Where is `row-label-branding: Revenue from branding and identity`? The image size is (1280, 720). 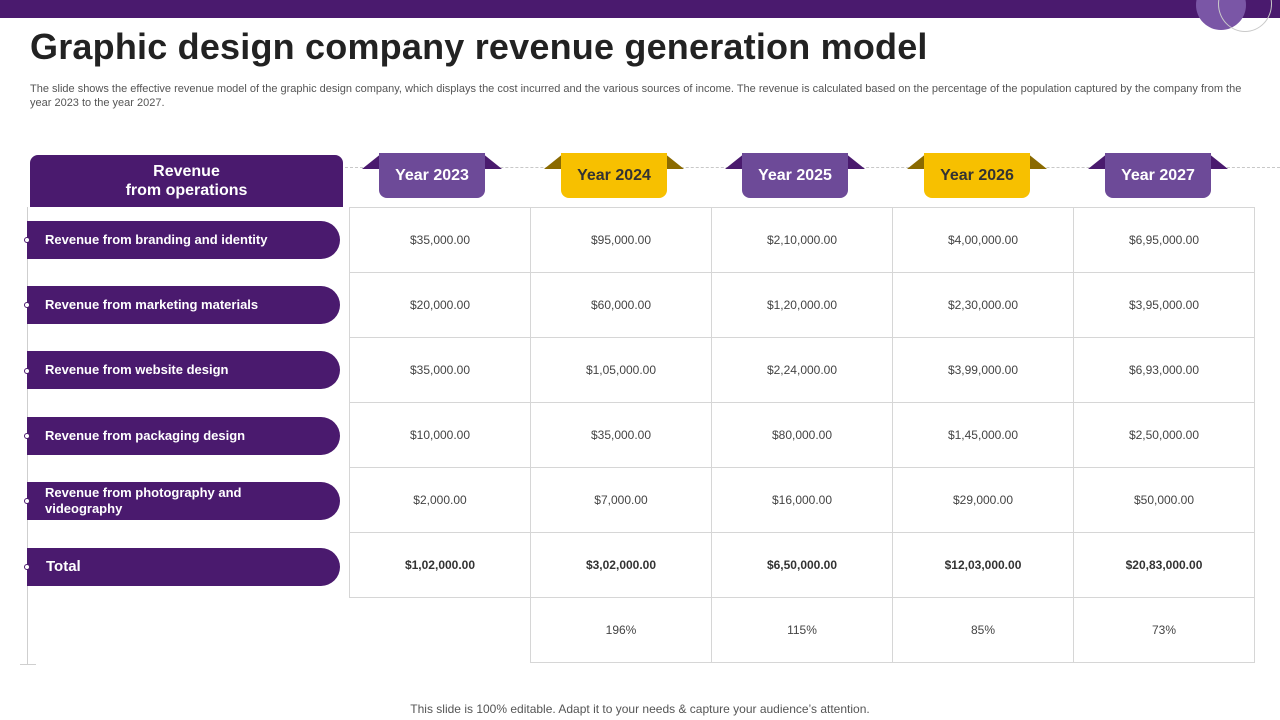 row-label-branding: Revenue from branding and identity is located at coordinates (183, 240).